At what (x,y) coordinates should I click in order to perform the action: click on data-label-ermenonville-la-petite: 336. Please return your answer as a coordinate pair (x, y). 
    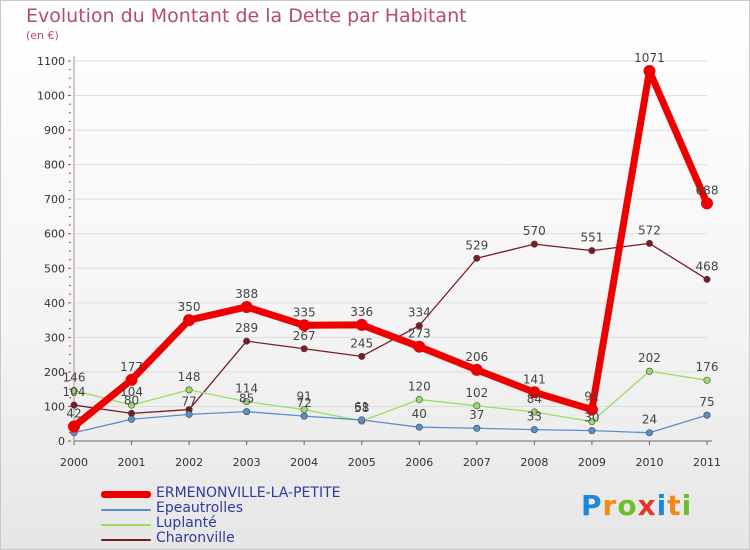
    Looking at the image, I should click on (361, 312).